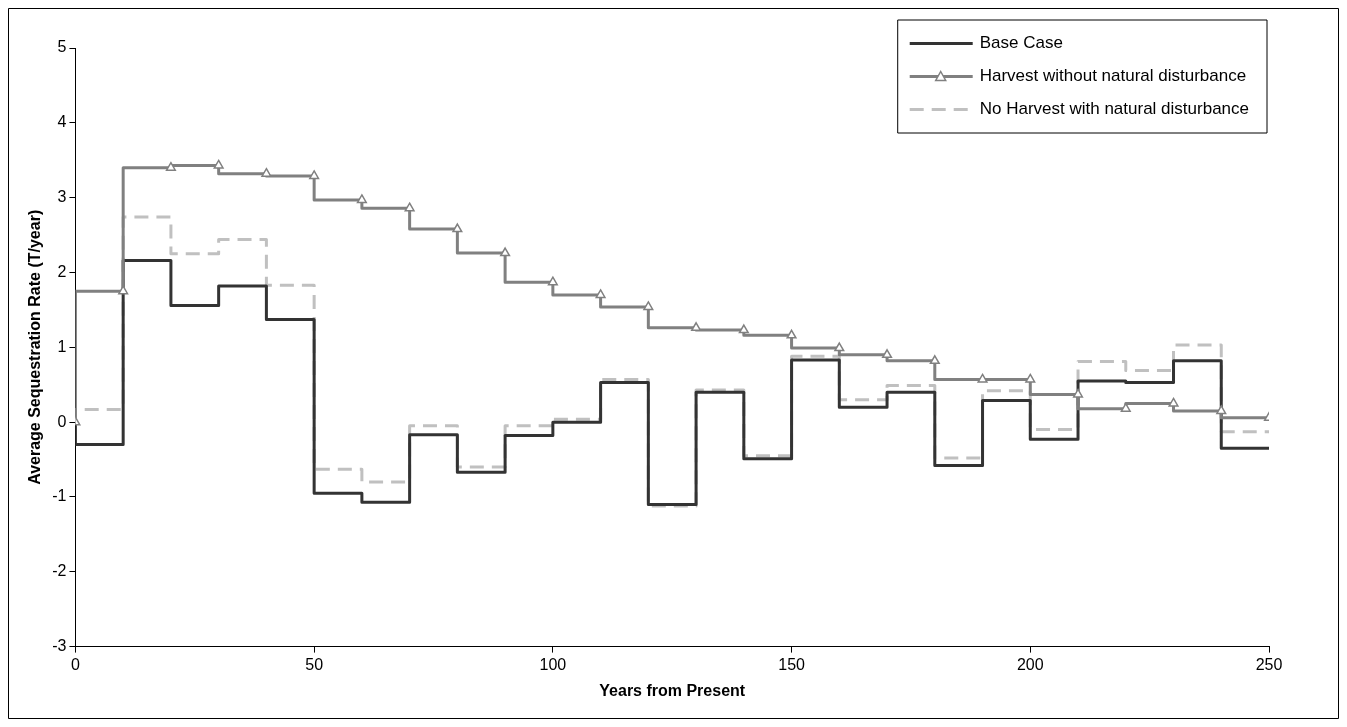  What do you see at coordinates (1030, 664) in the screenshot?
I see `x-tick-label: 200` at bounding box center [1030, 664].